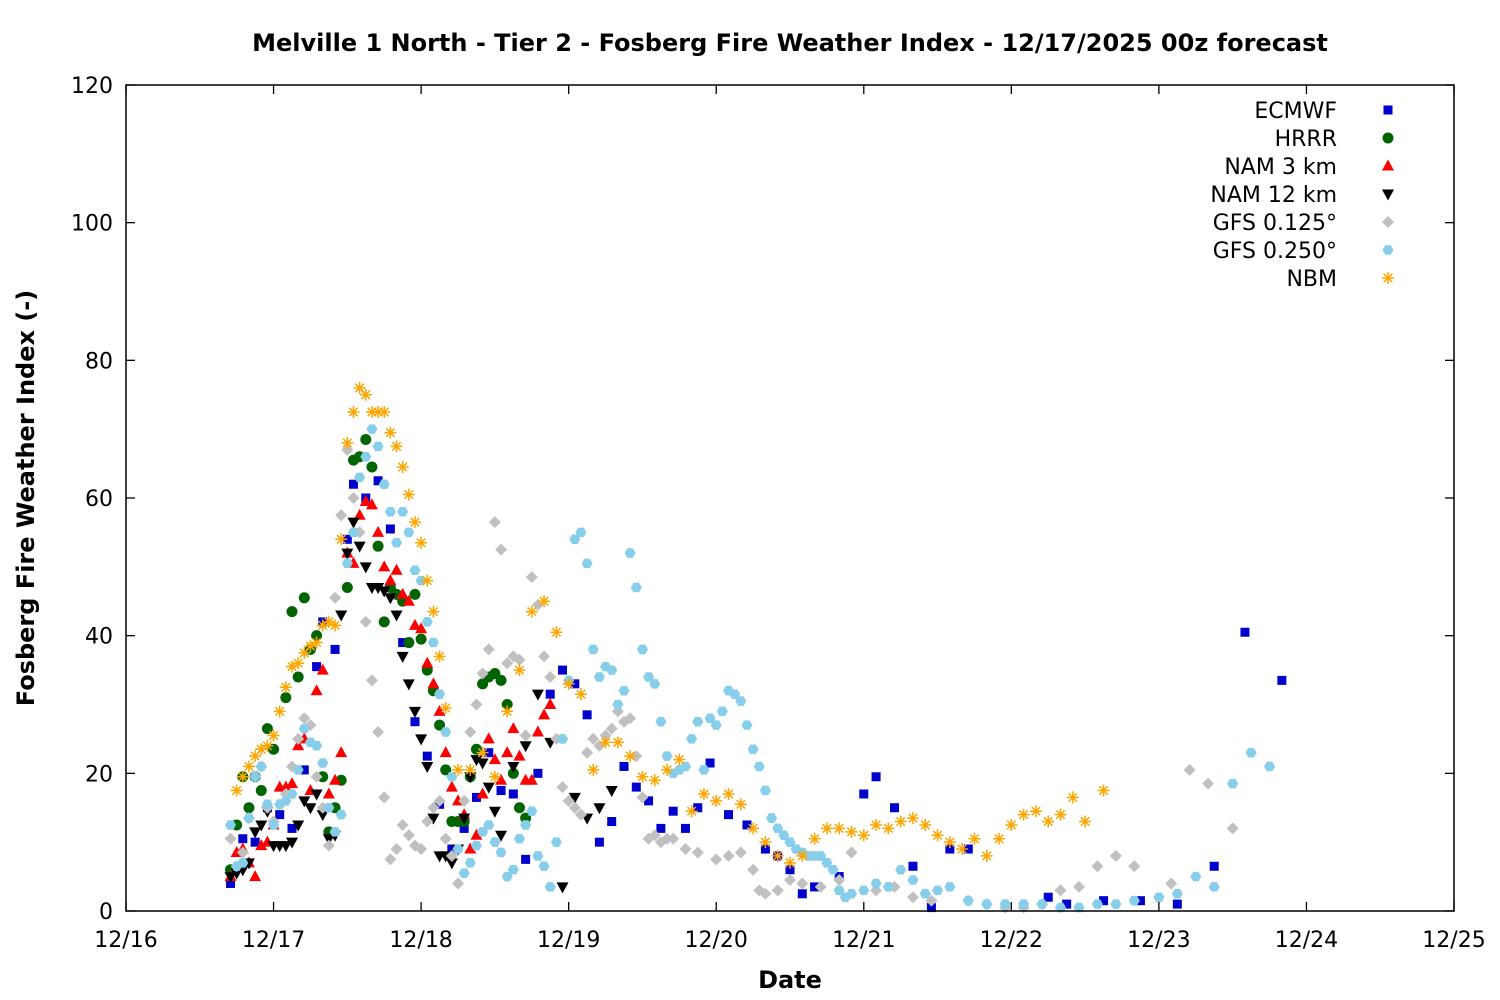 The image size is (1500, 1000). Describe the element at coordinates (273, 940) in the screenshot. I see `x-tick-label: 12/17` at that location.